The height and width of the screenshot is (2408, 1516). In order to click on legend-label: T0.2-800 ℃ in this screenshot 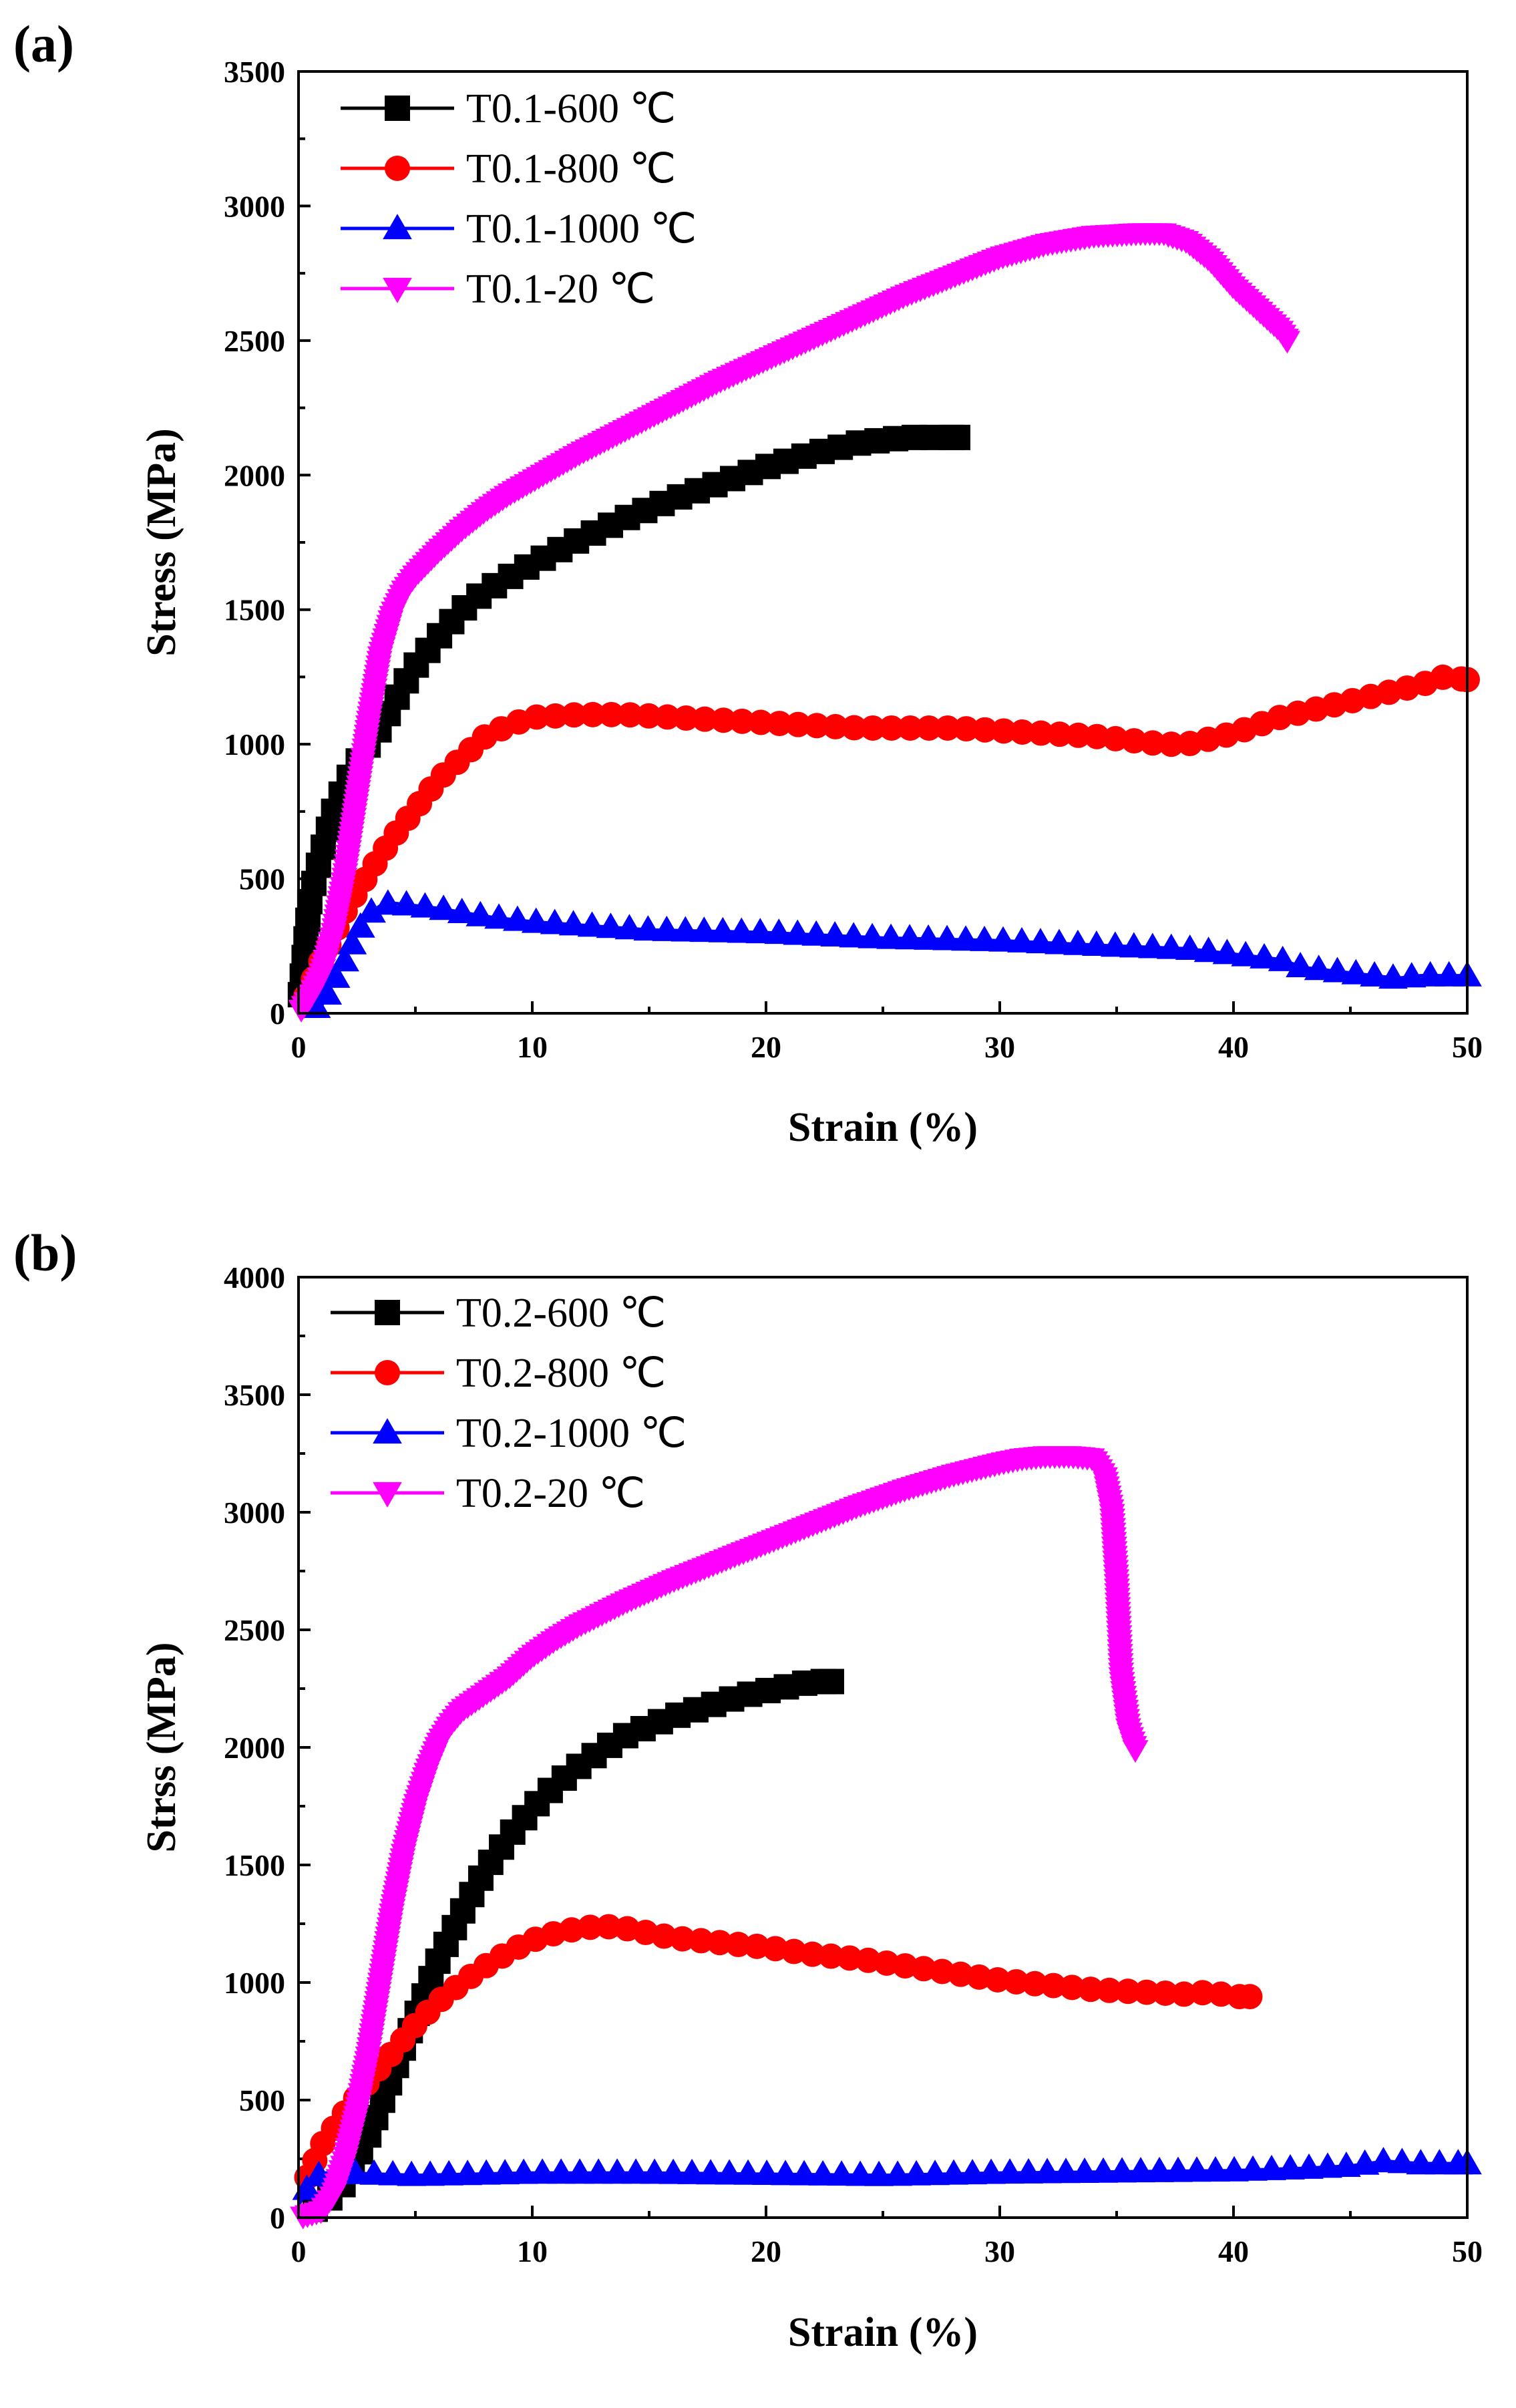, I will do `click(561, 1373)`.